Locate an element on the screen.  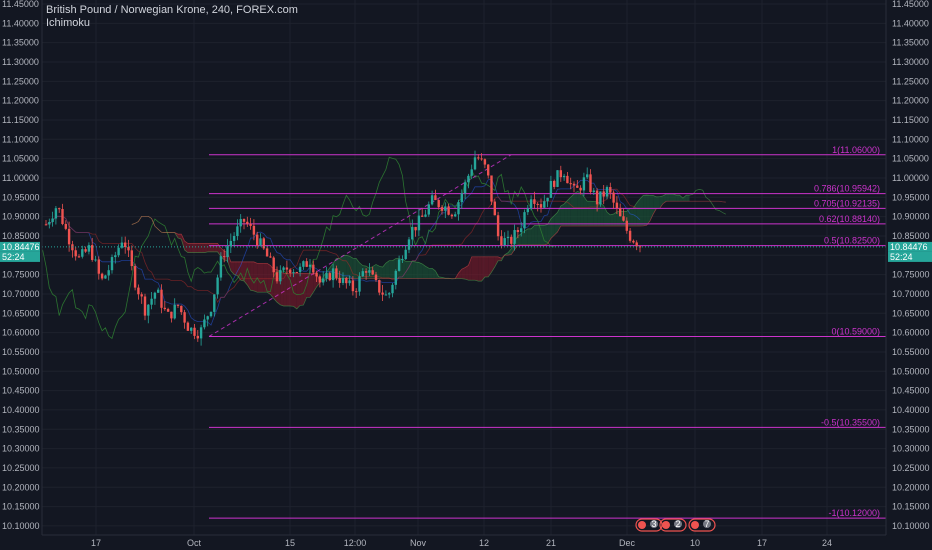
y-tick-label-left: 10.65000 is located at coordinates (21, 313).